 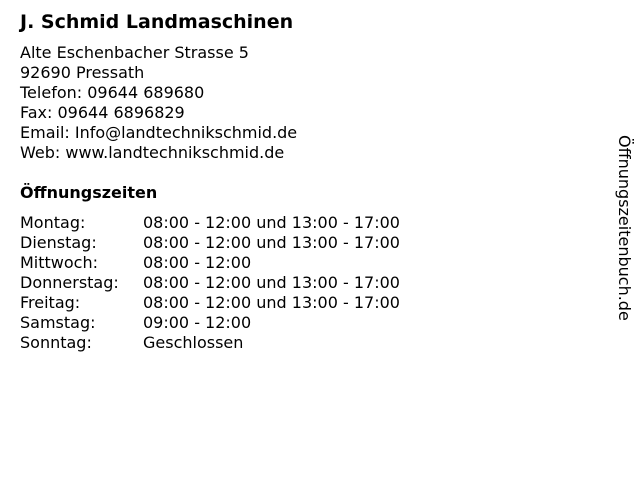 I want to click on fax: Fax: 09644 6896829, so click(x=102, y=112).